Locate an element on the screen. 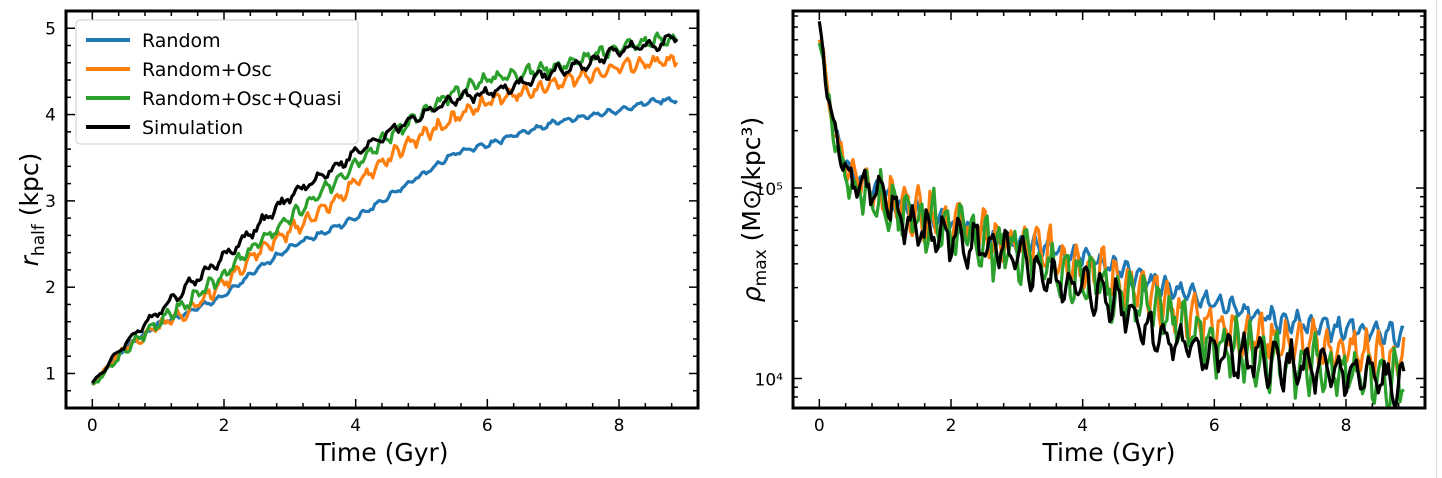 The height and width of the screenshot is (478, 1442). y-axis-label: ρmax (M⊙/kpc³) is located at coordinates (754, 209).